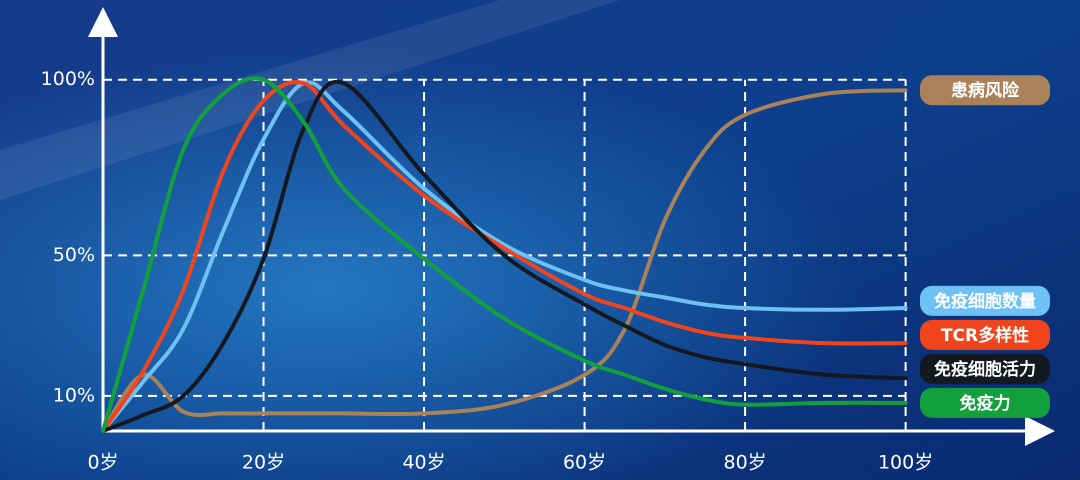 The height and width of the screenshot is (480, 1080). What do you see at coordinates (263, 463) in the screenshot?
I see `x-tick-label: 20岁` at bounding box center [263, 463].